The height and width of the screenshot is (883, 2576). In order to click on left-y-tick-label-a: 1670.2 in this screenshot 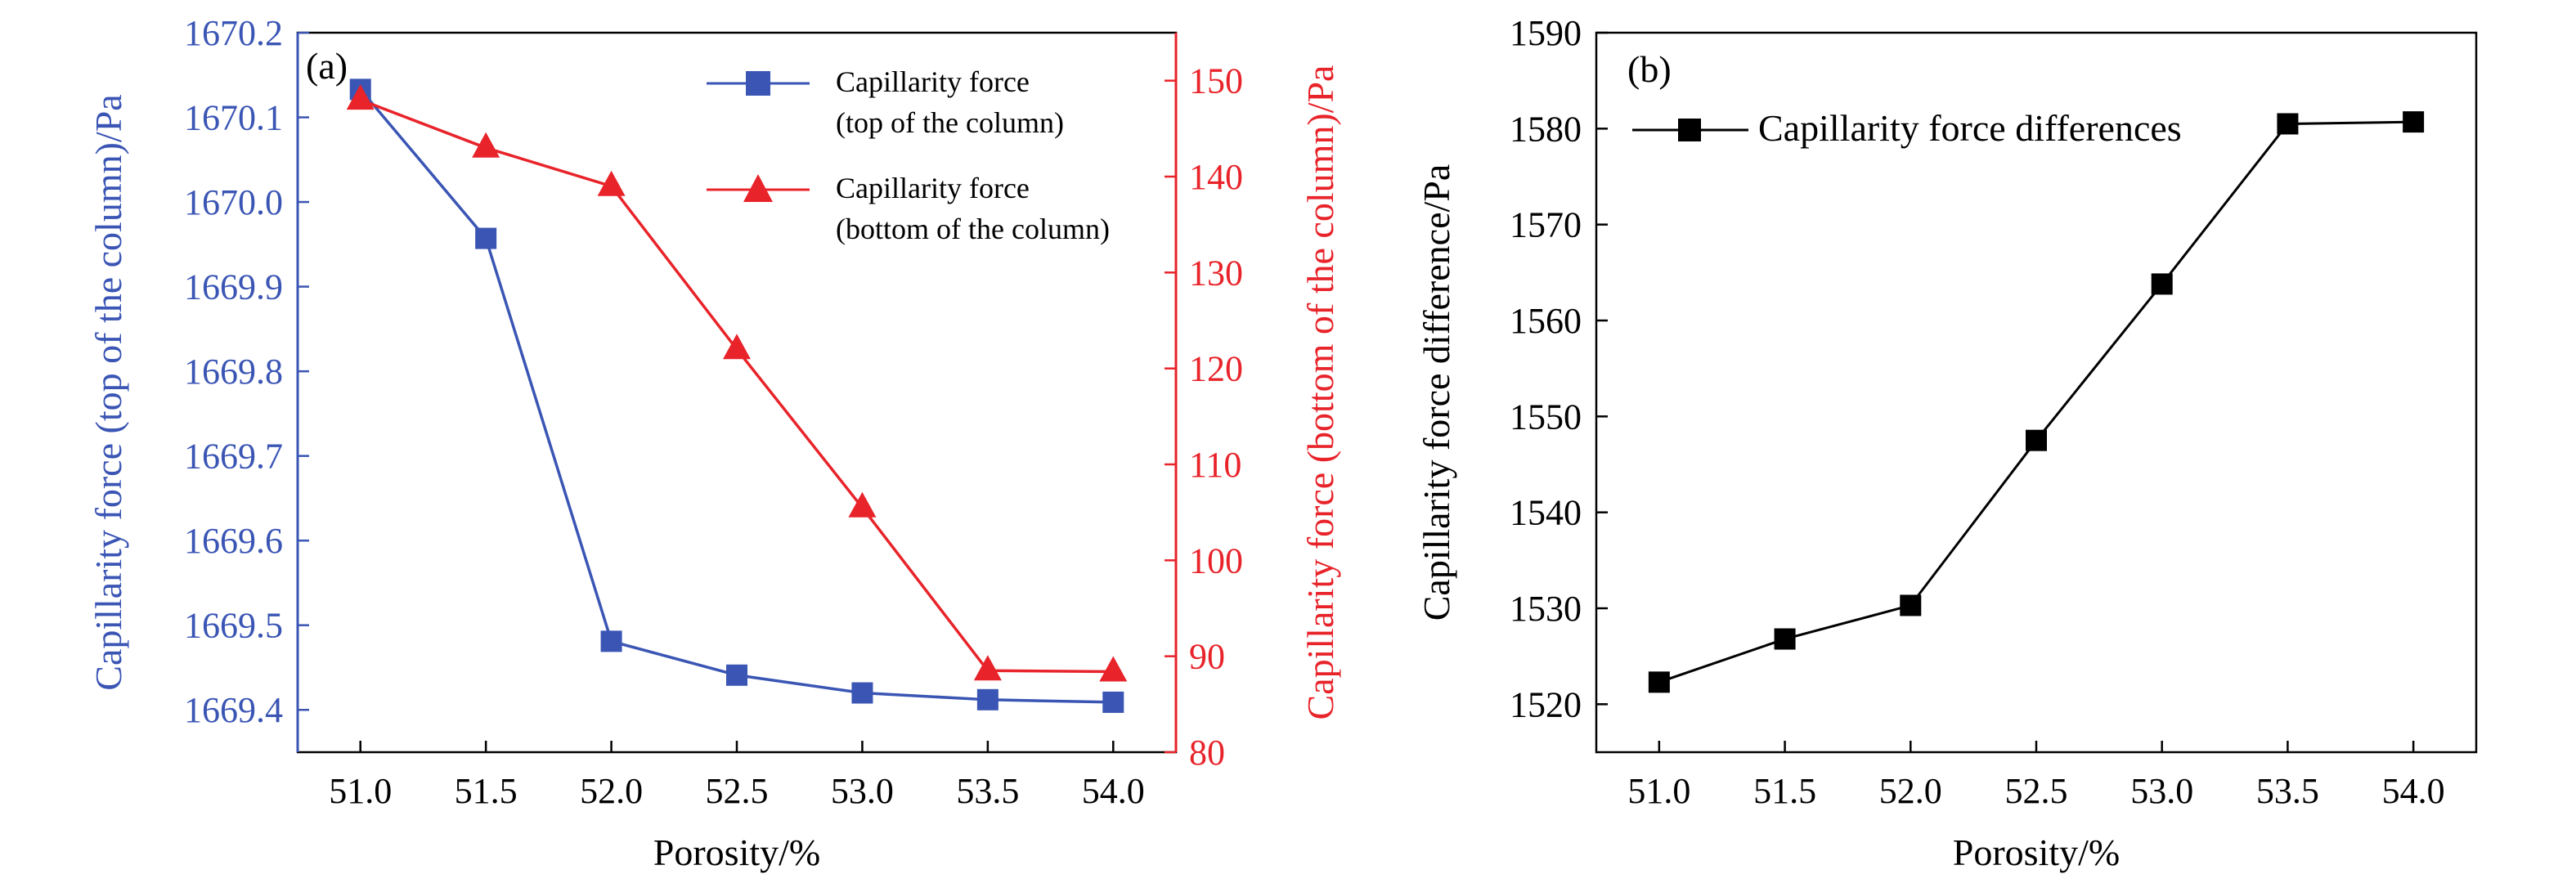, I will do `click(233, 33)`.